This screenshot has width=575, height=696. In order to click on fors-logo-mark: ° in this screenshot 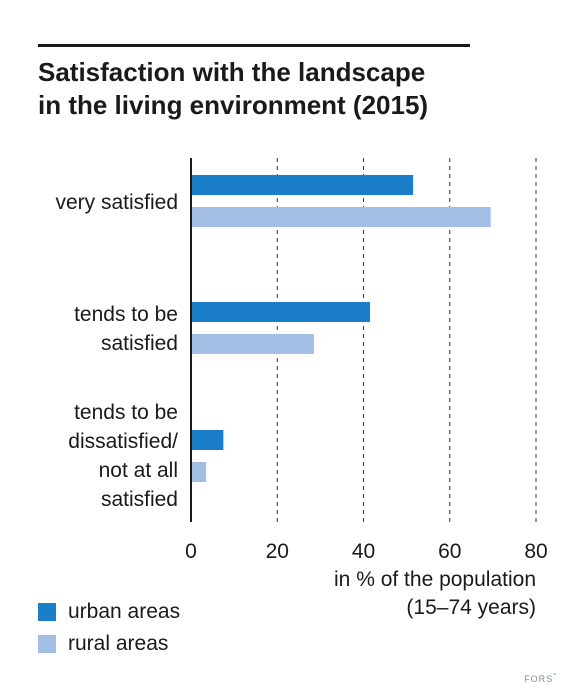, I will do `click(555, 676)`.